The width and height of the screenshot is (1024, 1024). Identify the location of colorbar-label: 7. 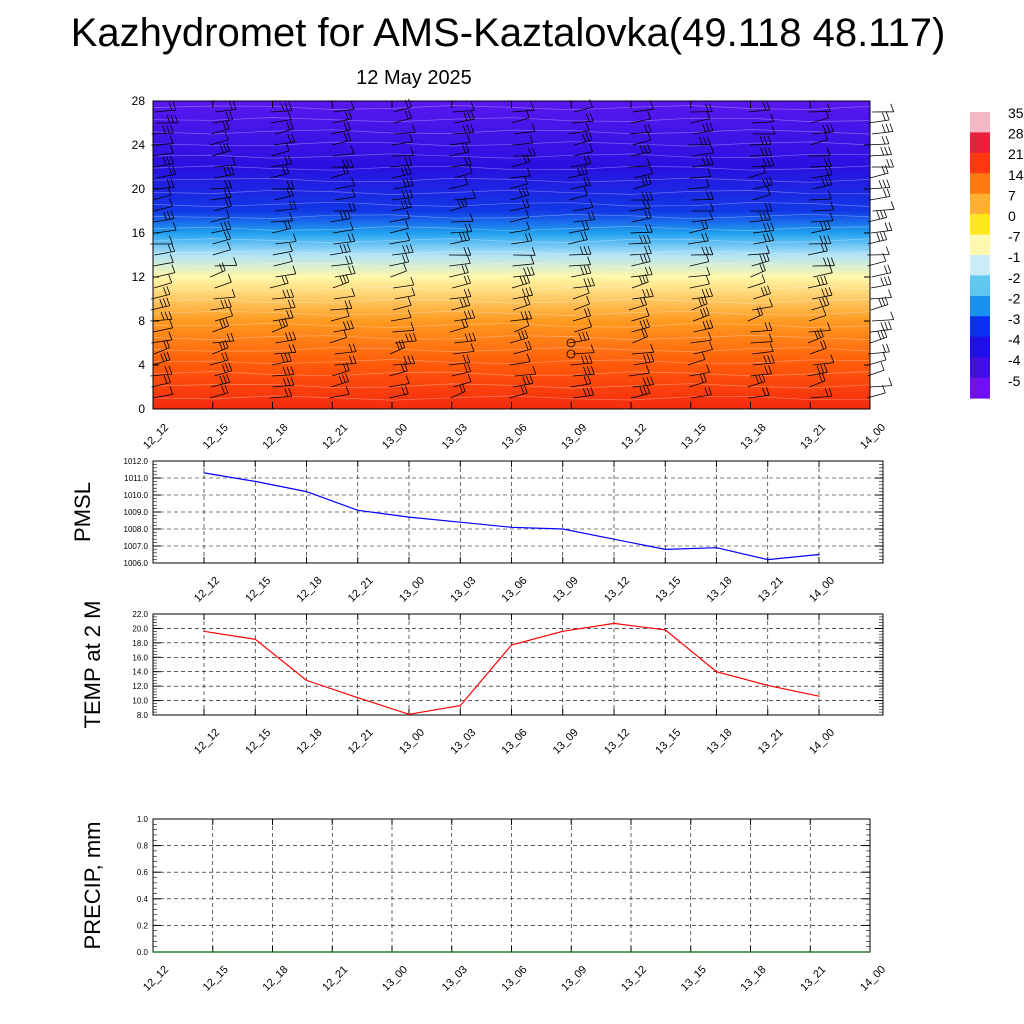
(1012, 195).